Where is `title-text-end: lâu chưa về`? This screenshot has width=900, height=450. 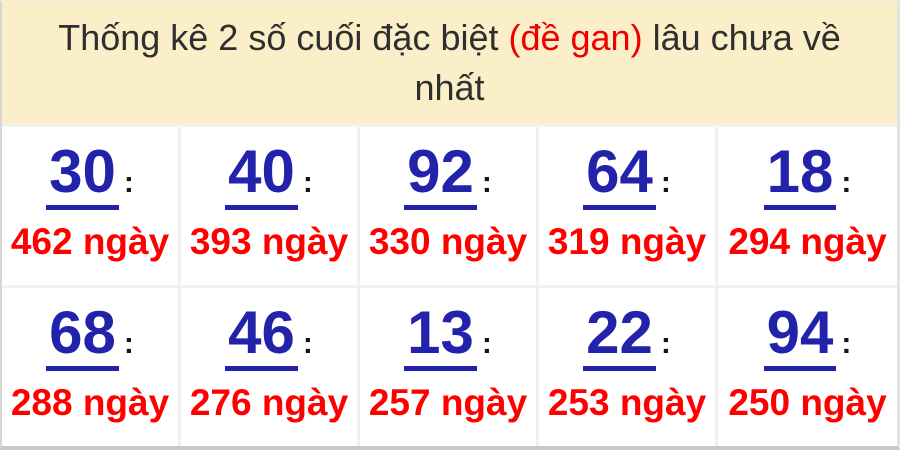
title-text-end: lâu chưa về is located at coordinates (741, 37).